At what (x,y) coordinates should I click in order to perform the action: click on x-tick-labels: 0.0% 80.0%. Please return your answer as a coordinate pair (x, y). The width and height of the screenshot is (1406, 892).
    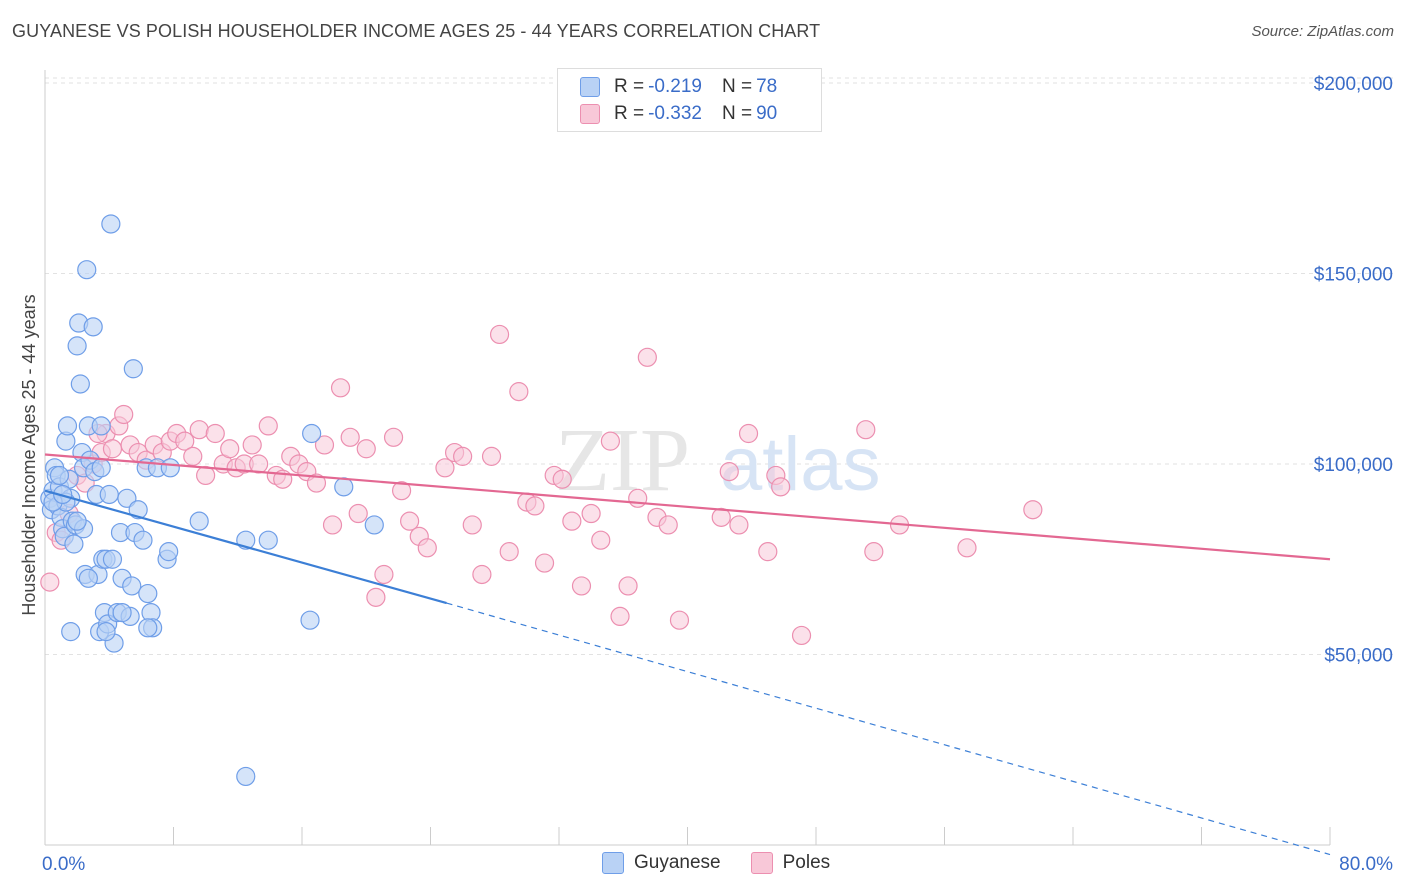
    Looking at the image, I should click on (717, 864).